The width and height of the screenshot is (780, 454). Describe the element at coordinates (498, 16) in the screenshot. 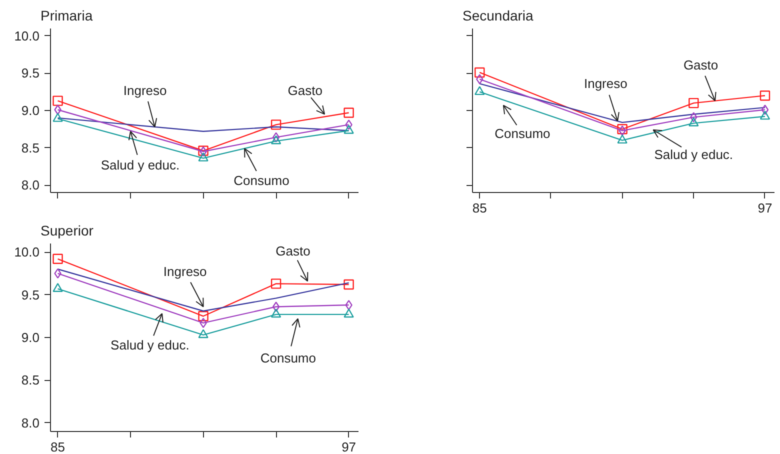

I see `chart-title: Secundaria` at that location.